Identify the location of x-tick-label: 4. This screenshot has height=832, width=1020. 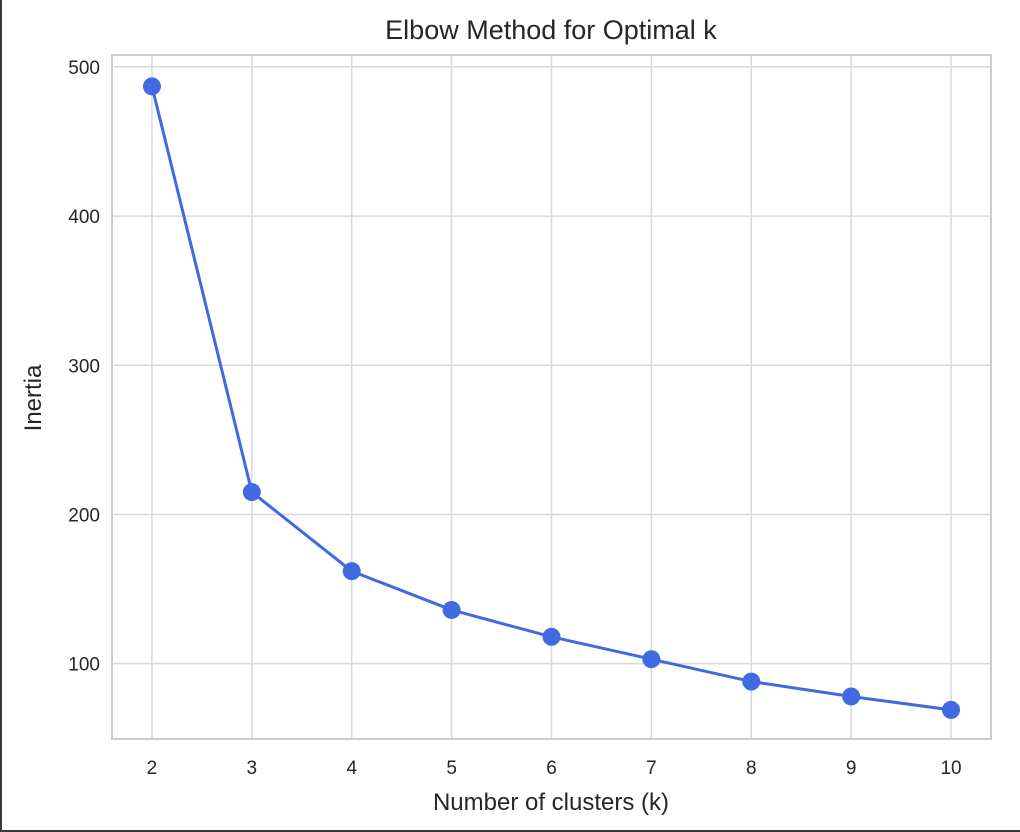
(351, 768).